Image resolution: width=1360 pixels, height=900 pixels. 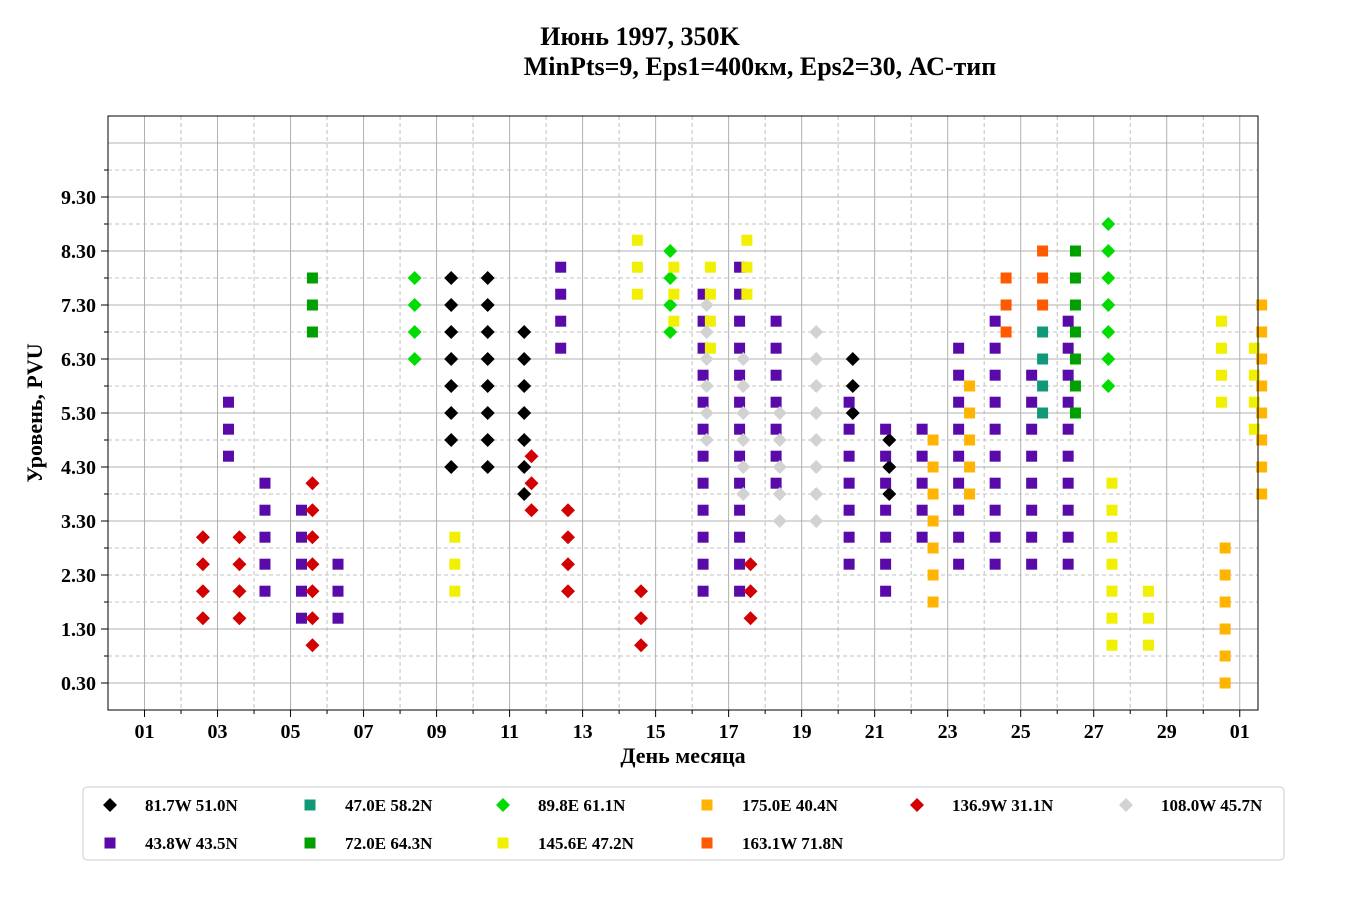 What do you see at coordinates (389, 843) in the screenshot?
I see `legend-label: 72.0E 64.3N` at bounding box center [389, 843].